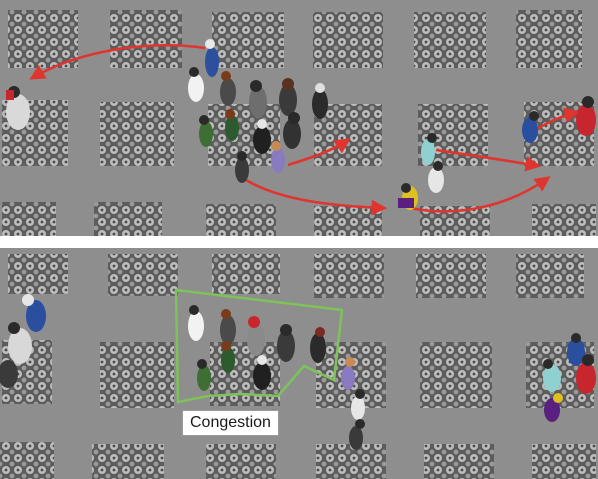 The width and height of the screenshot is (598, 479). I want to click on panel-separator, so click(299, 242).